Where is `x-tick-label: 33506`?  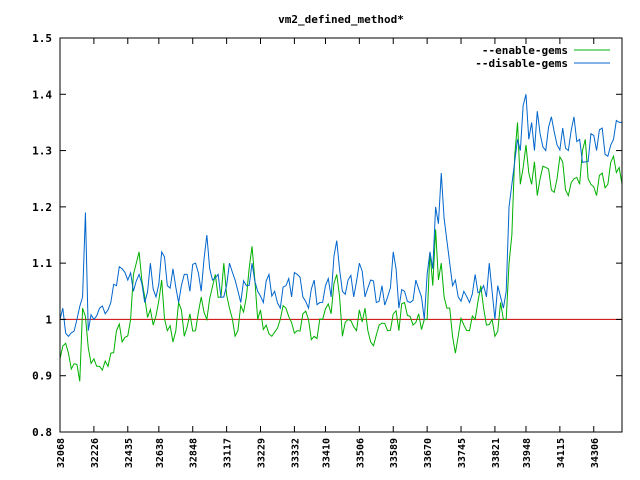 x-tick-label: 33506 is located at coordinates (360, 453).